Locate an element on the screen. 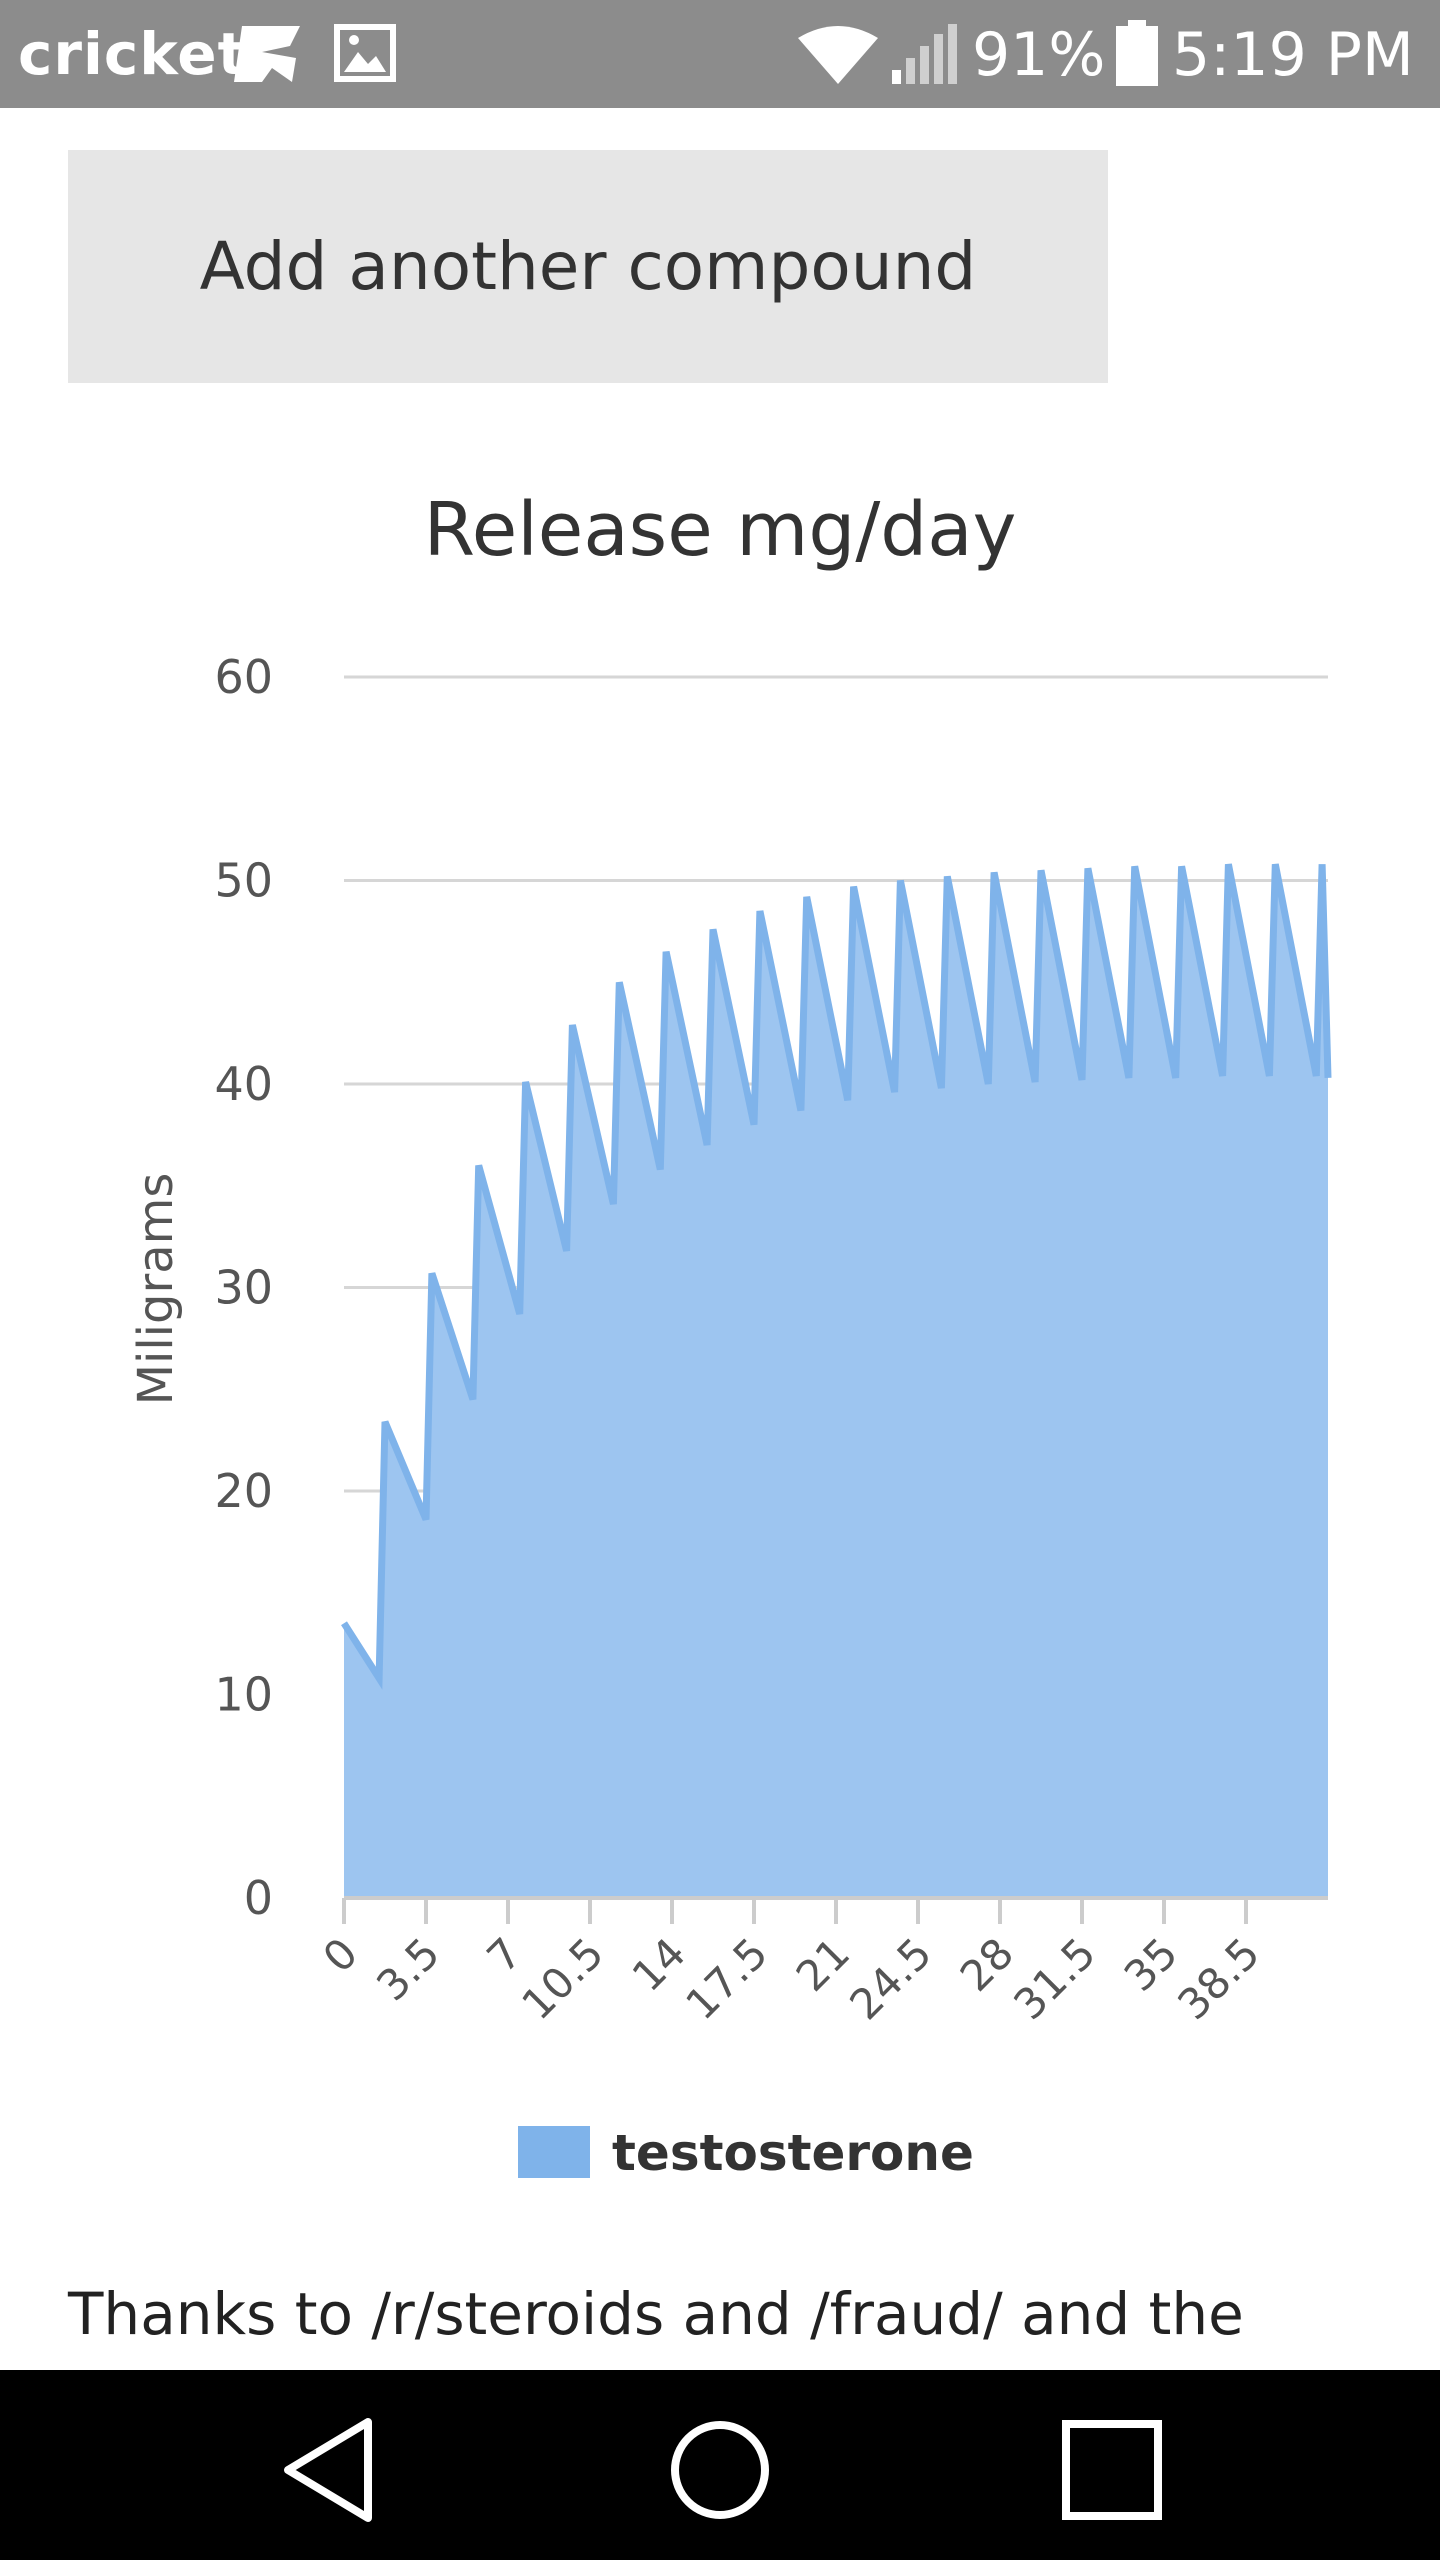  y-tick-label: 40 is located at coordinates (243, 1084).